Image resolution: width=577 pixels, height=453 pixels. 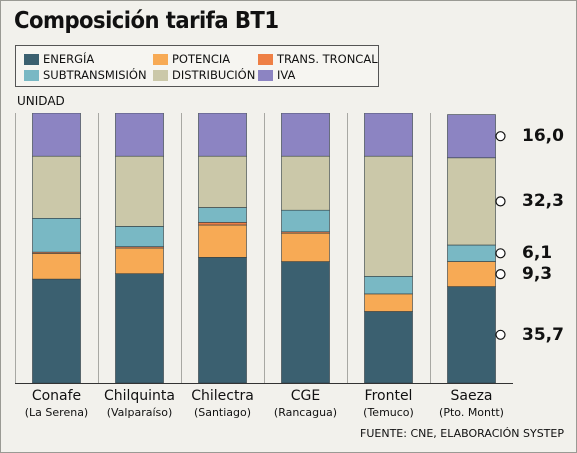 I want to click on category-name: Conafe, so click(x=56, y=396).